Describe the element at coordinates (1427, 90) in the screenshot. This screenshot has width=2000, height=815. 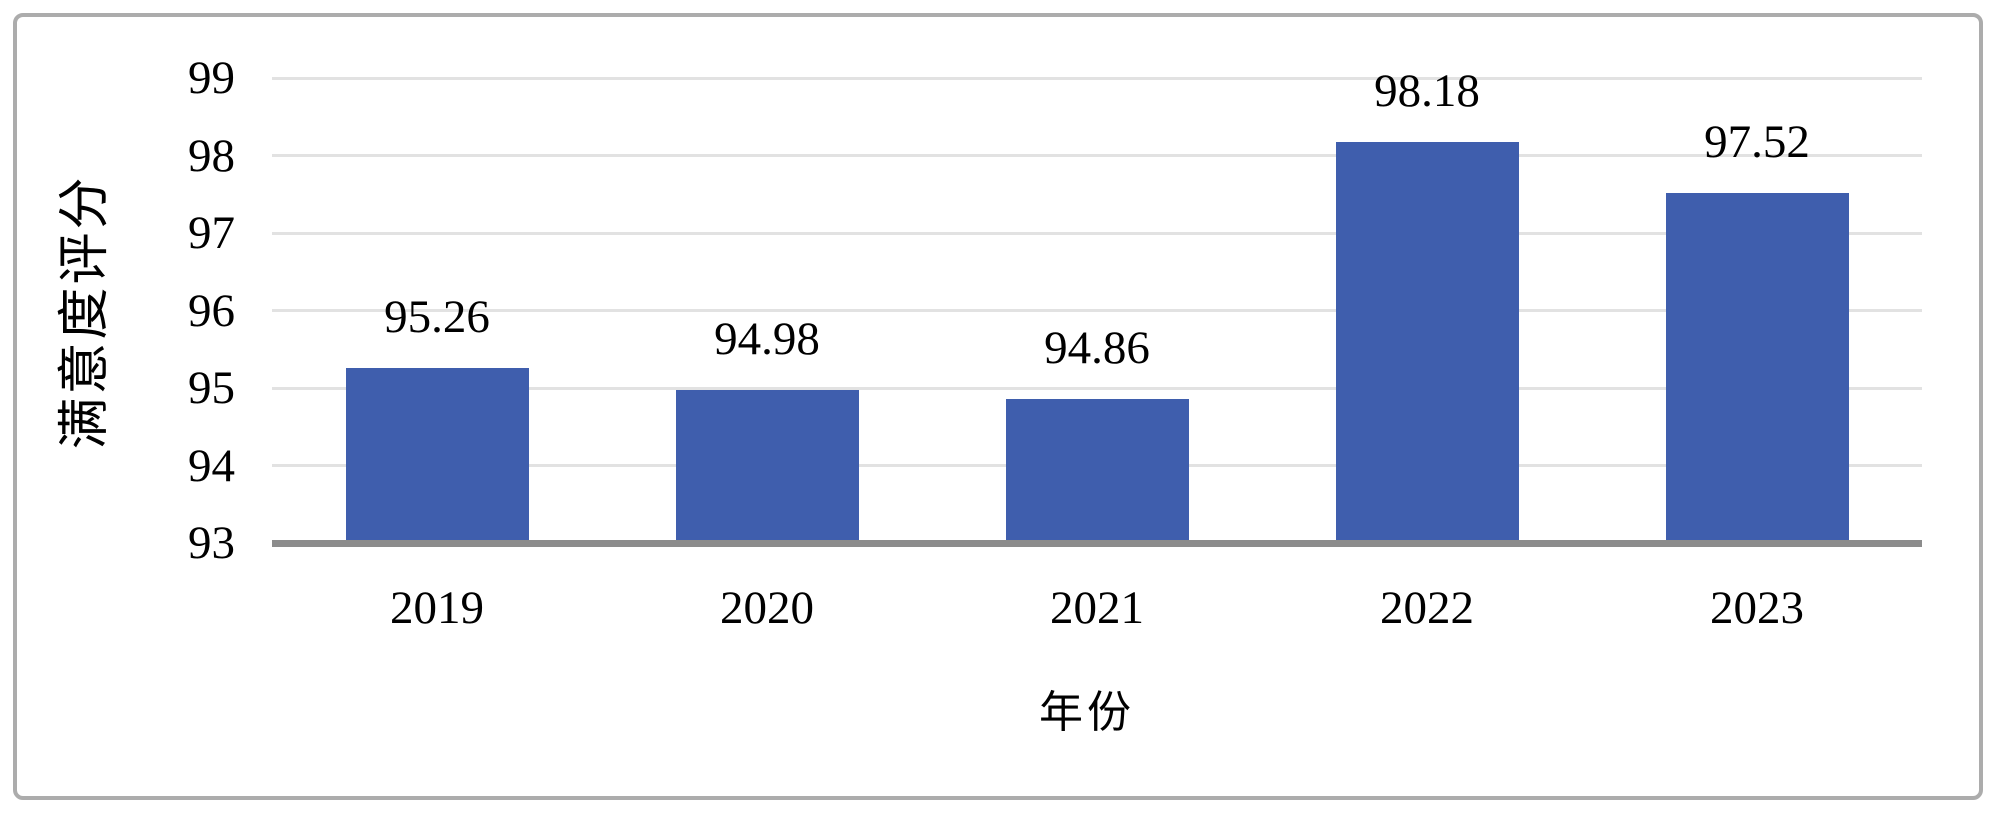
I see `bar-value-label: 98.18` at that location.